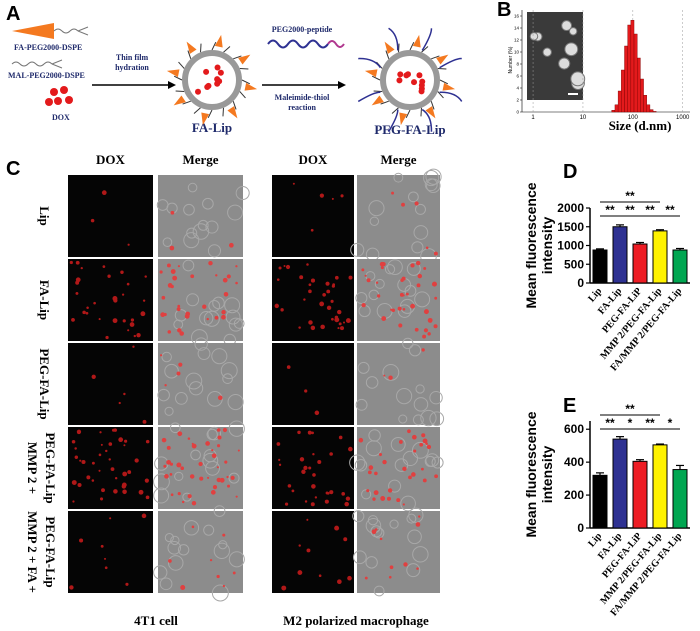 The height and width of the screenshot is (631, 700). Describe the element at coordinates (217, 79) in the screenshot. I see `drug` at that location.